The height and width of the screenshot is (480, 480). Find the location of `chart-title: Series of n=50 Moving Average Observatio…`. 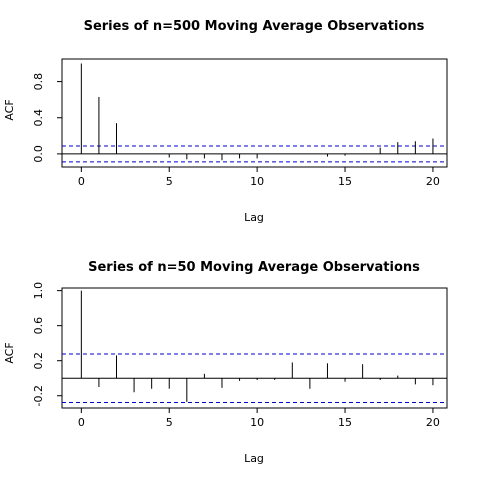

chart-title: Series of n=50 Moving Average Observatio… is located at coordinates (254, 267).